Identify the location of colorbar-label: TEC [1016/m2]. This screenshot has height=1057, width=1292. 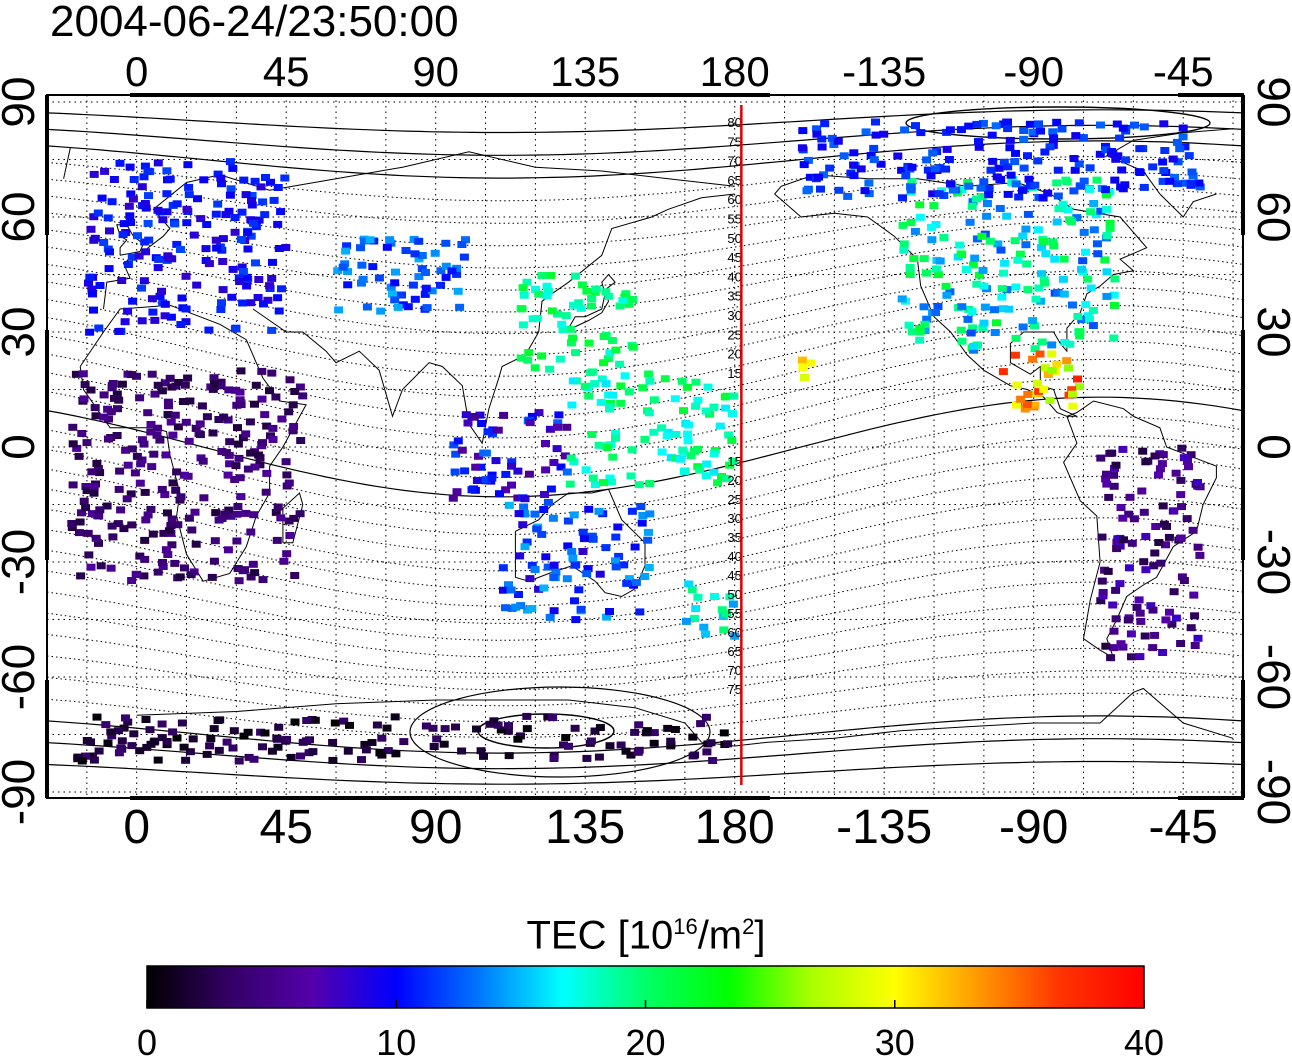
(646, 931).